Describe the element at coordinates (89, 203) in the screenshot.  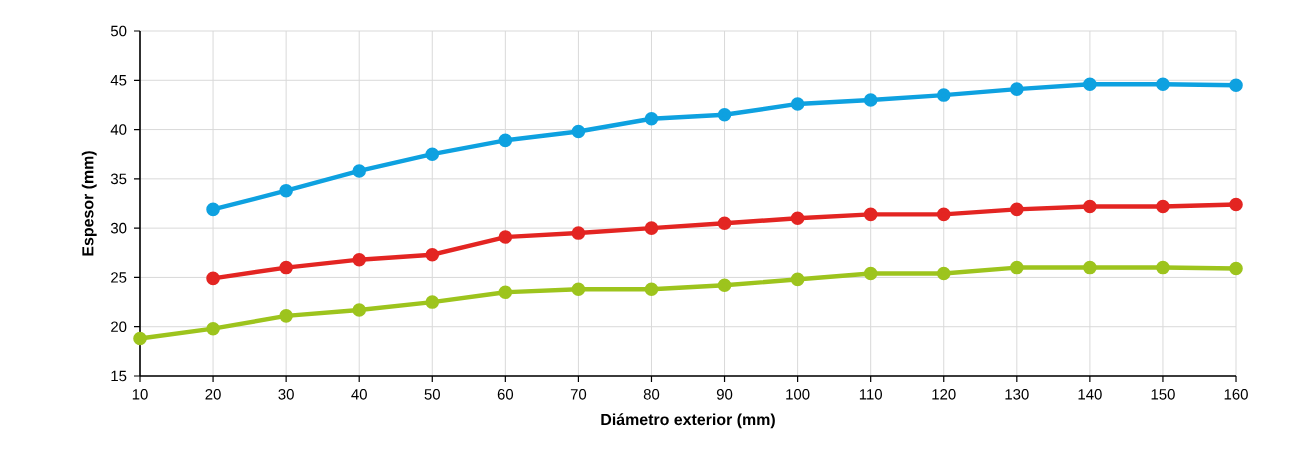
I see `y-axis-title: Espesor (mm)` at that location.